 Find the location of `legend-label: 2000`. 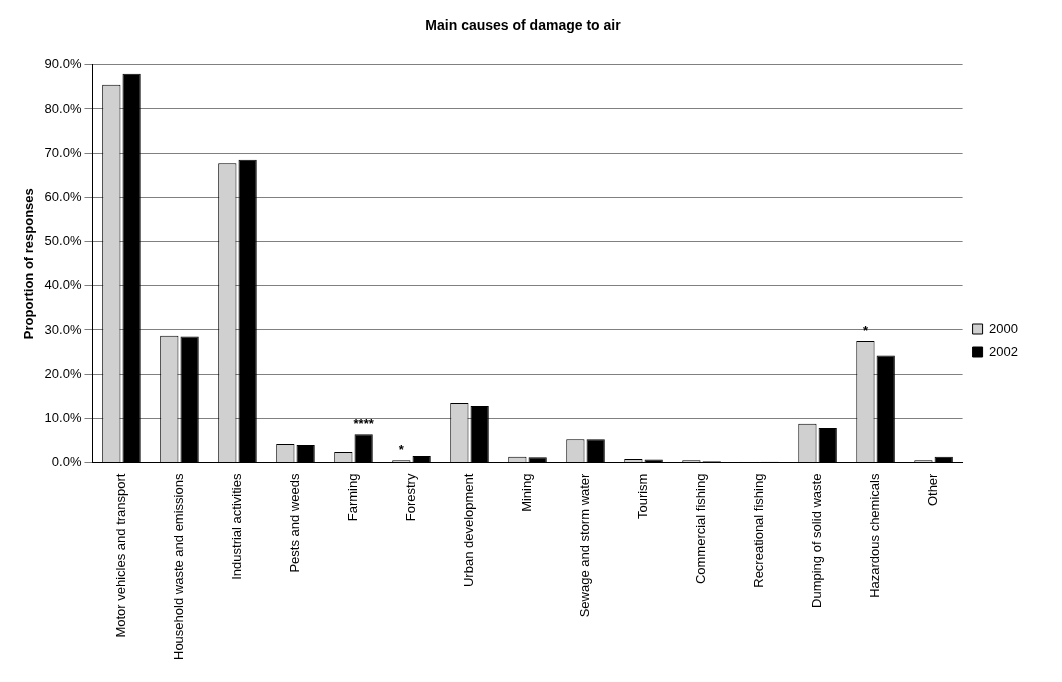

legend-label: 2000 is located at coordinates (1003, 328).